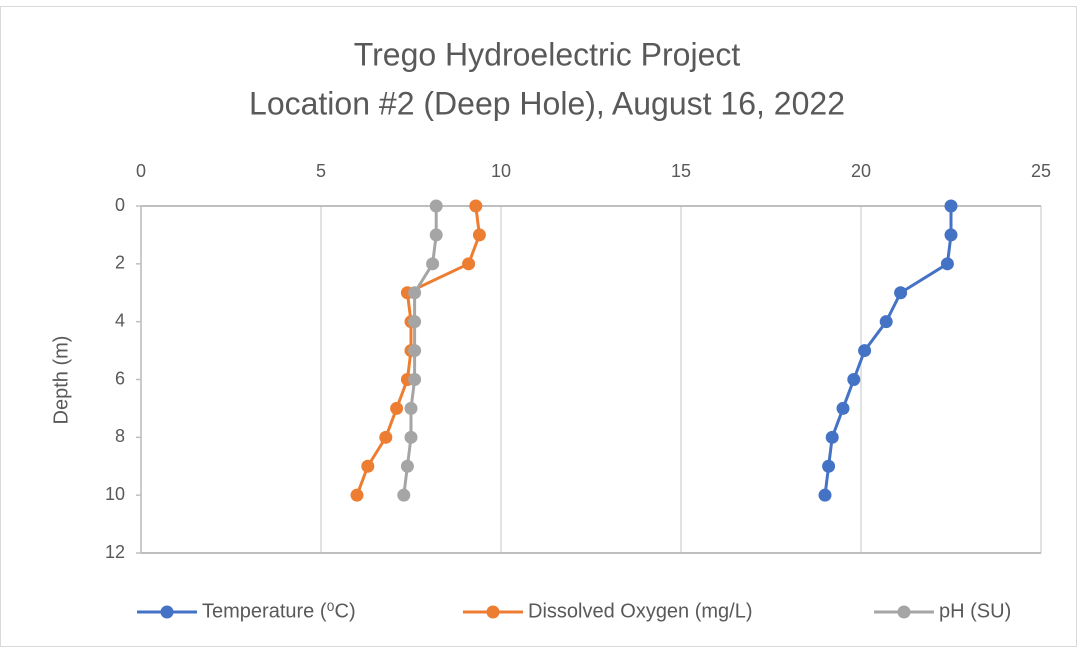  Describe the element at coordinates (115, 552) in the screenshot. I see `y-tick-label: 12` at that location.